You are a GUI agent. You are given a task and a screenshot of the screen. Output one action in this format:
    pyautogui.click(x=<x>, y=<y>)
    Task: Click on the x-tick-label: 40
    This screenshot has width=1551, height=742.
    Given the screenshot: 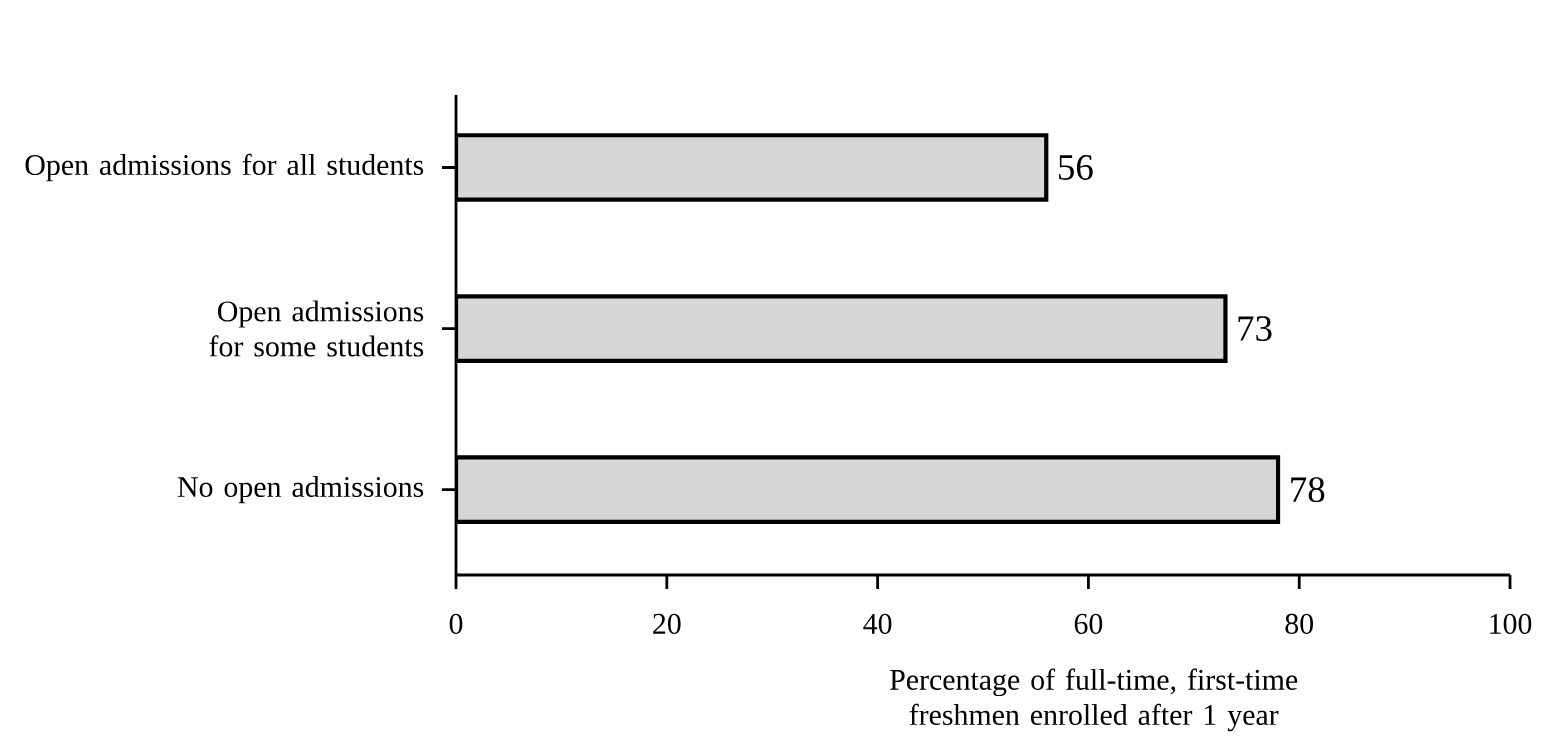 What is the action you would take?
    pyautogui.click(x=877, y=623)
    